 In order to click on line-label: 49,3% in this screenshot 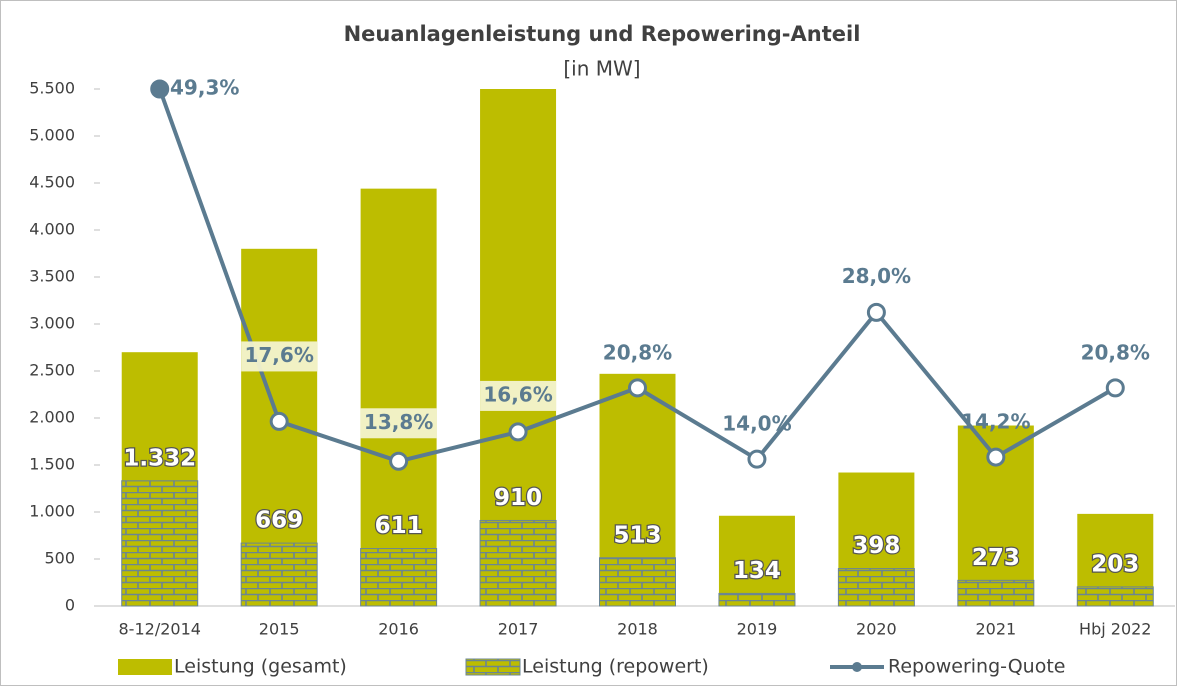, I will do `click(204, 88)`.